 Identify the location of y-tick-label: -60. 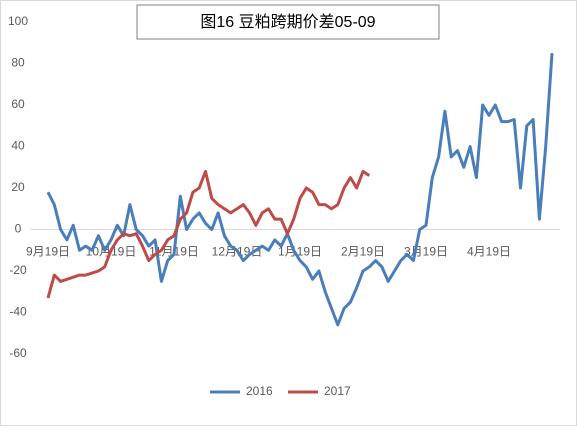
(18, 353).